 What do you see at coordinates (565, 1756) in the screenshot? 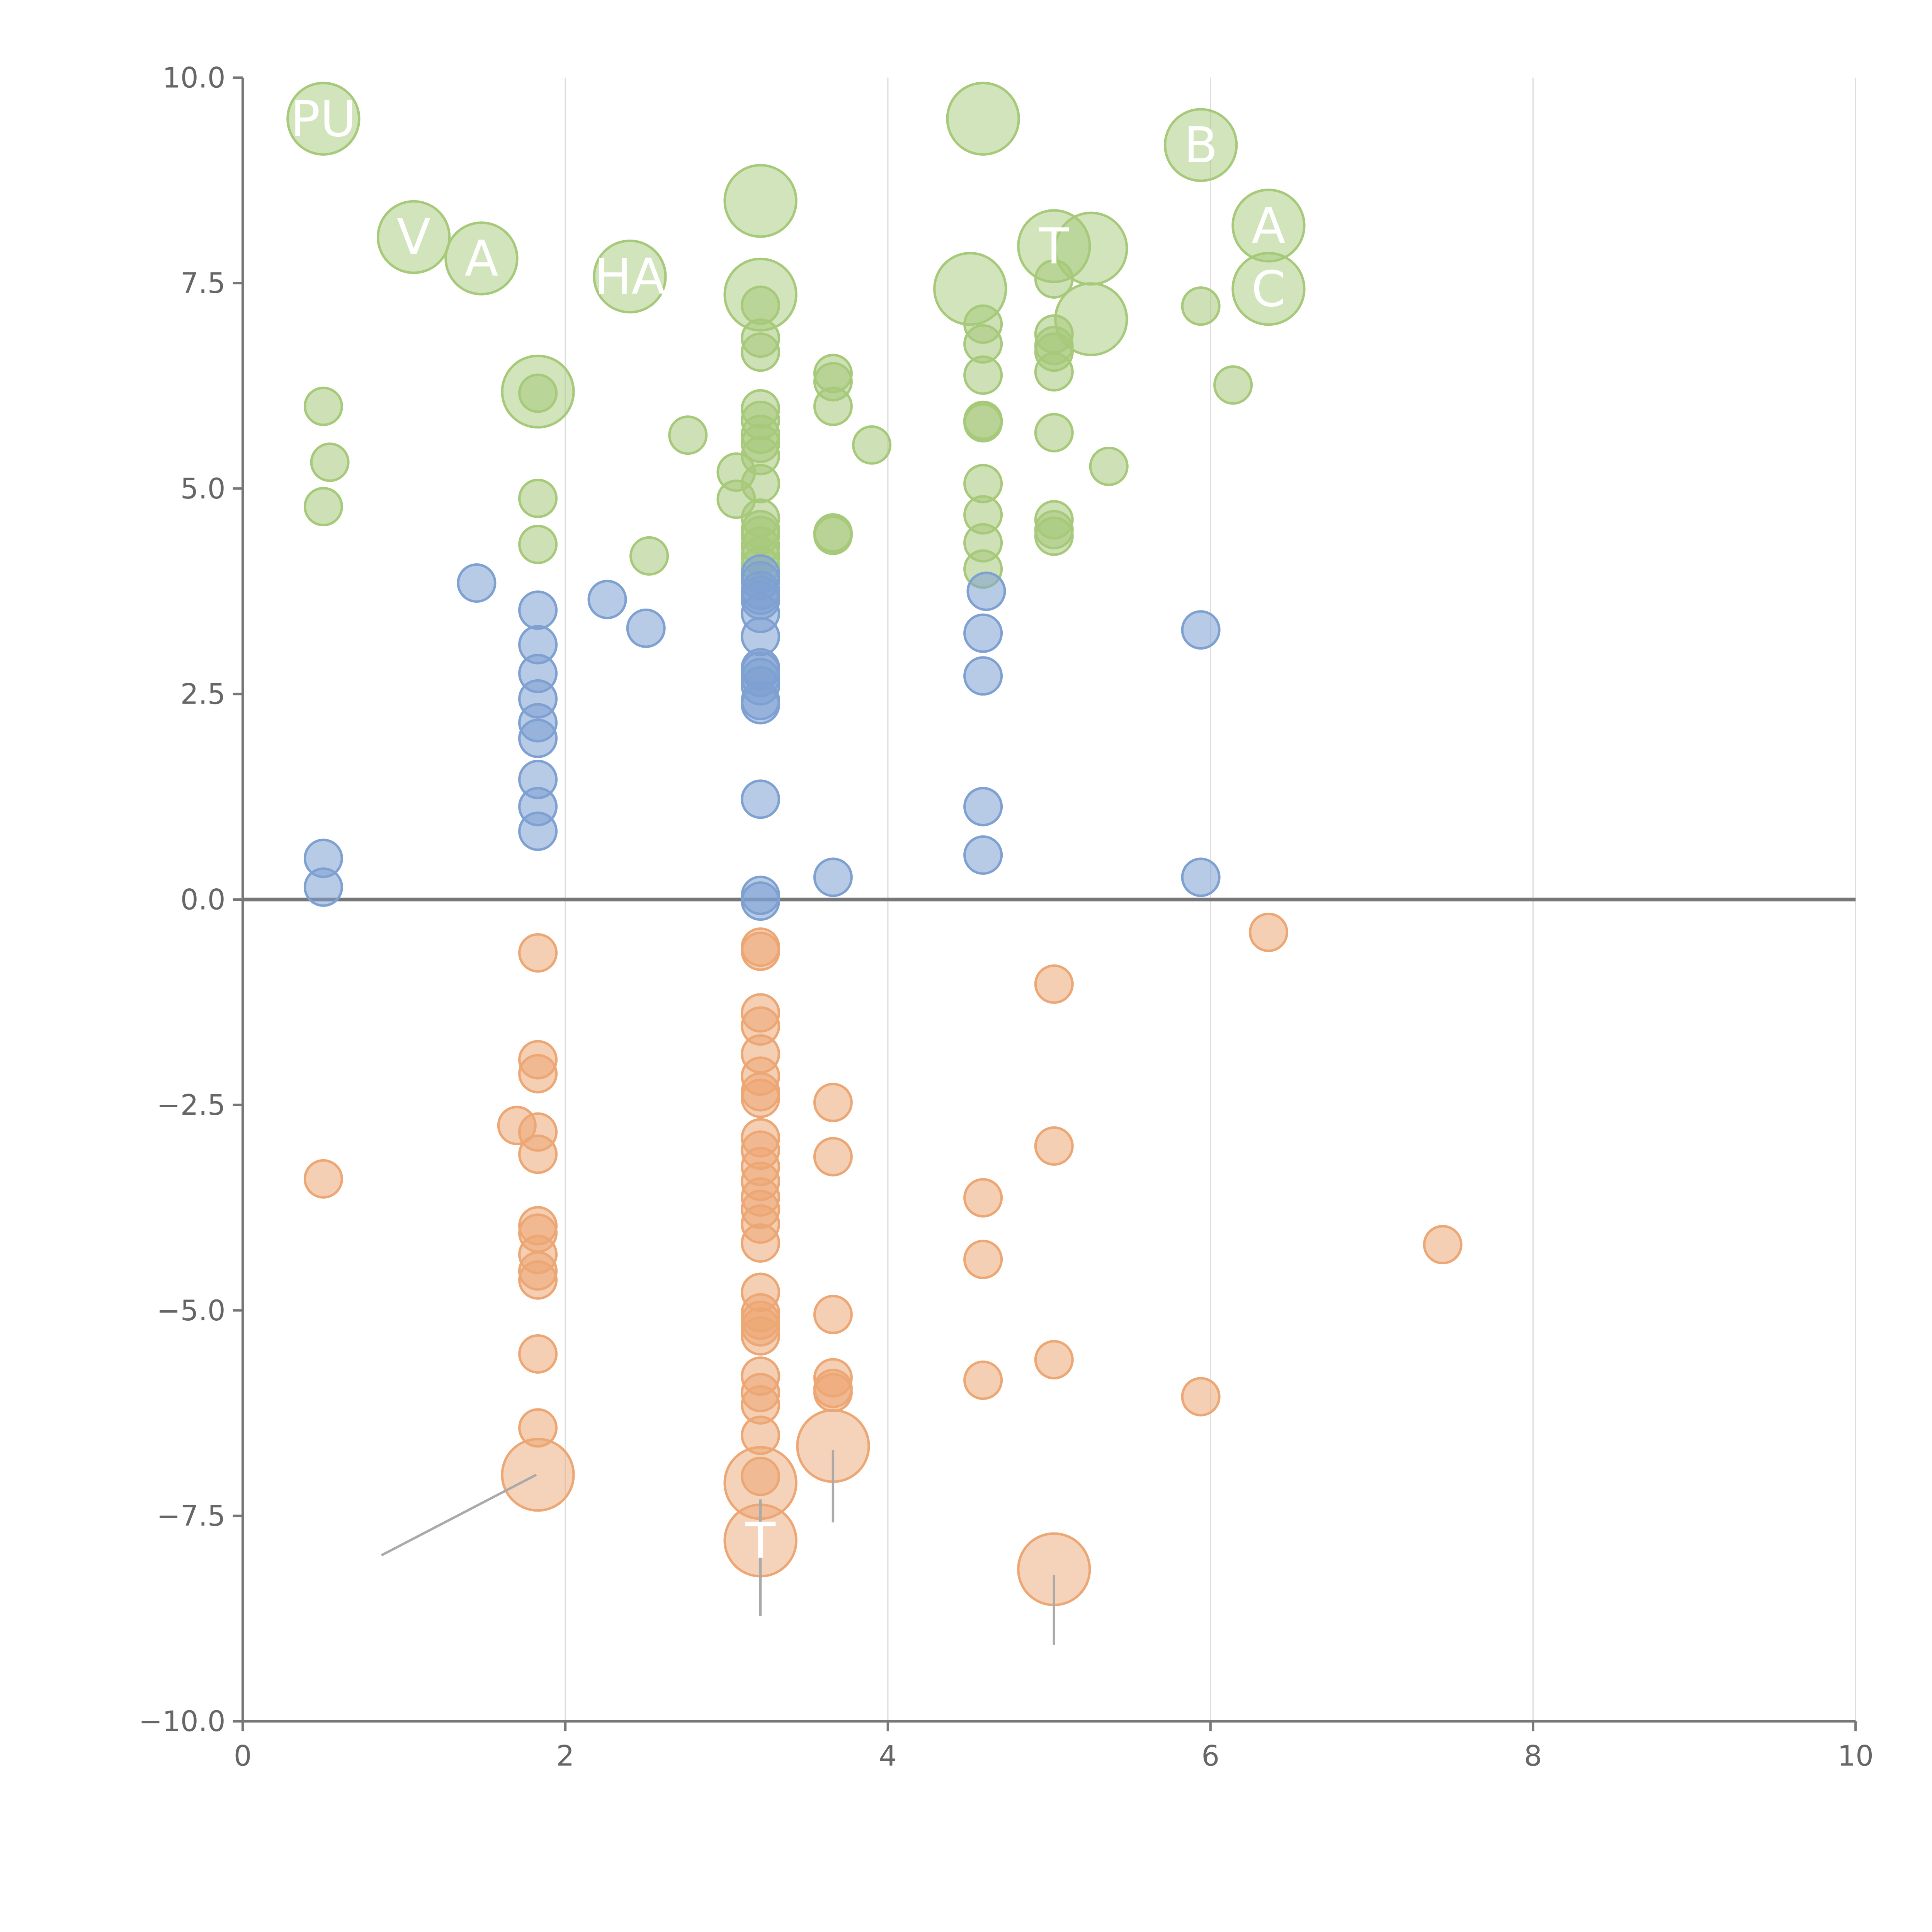
I see `x-tick-label: 2` at bounding box center [565, 1756].